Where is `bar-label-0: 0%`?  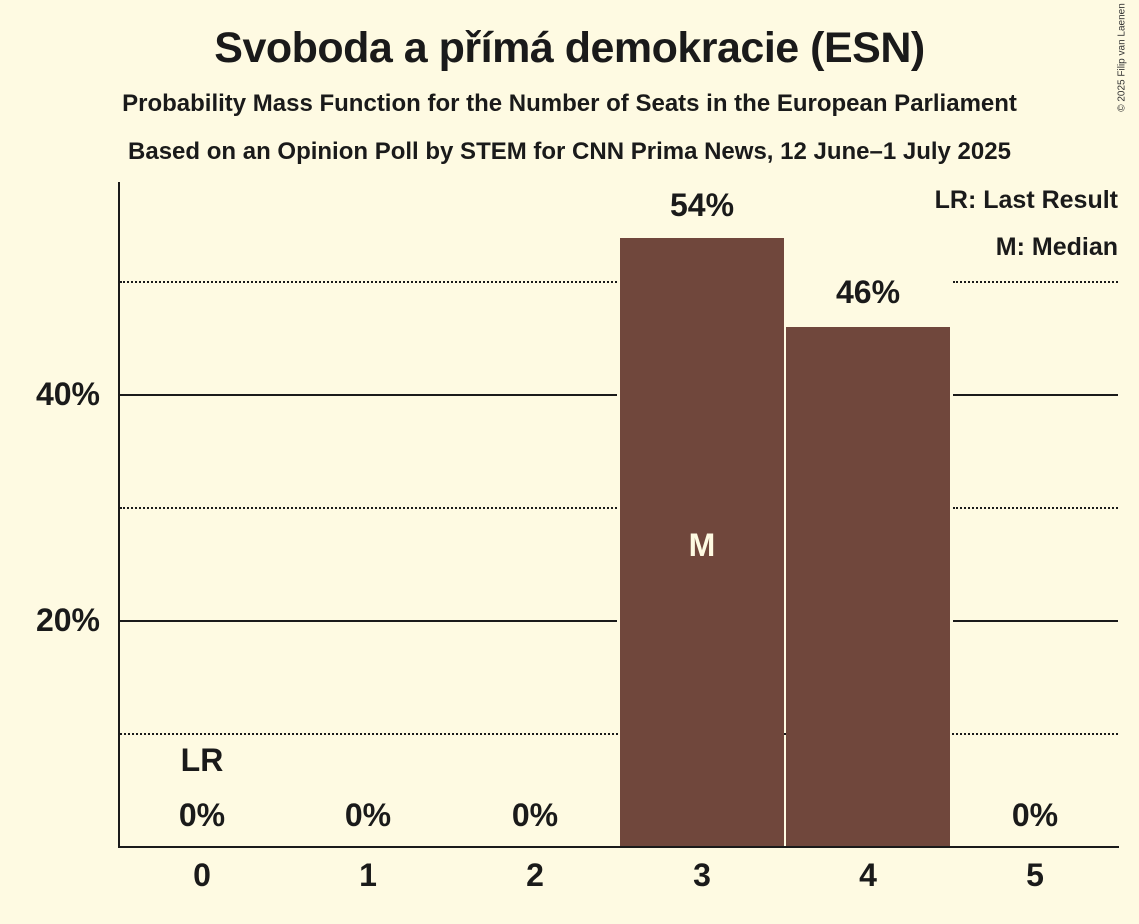 bar-label-0: 0% is located at coordinates (202, 815).